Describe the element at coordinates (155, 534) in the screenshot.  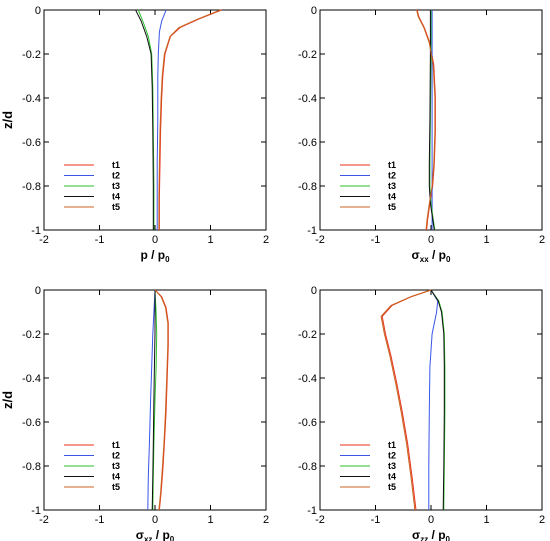
I see `x-axis-label: σxz / p0` at that location.